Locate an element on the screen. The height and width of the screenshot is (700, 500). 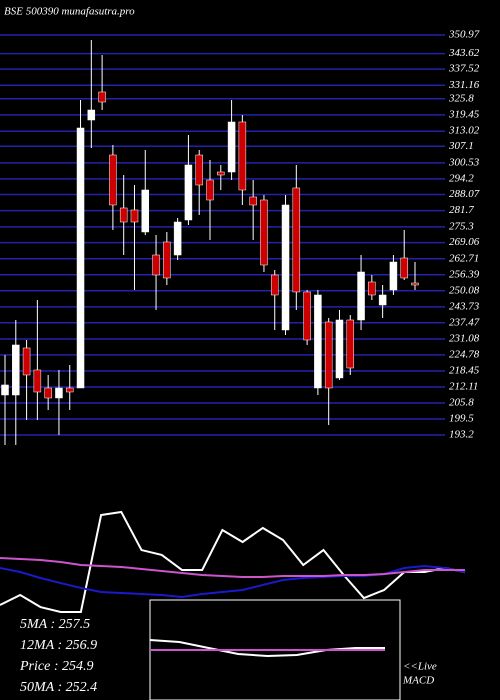
y-tick-label: 294.2 is located at coordinates (461, 178).